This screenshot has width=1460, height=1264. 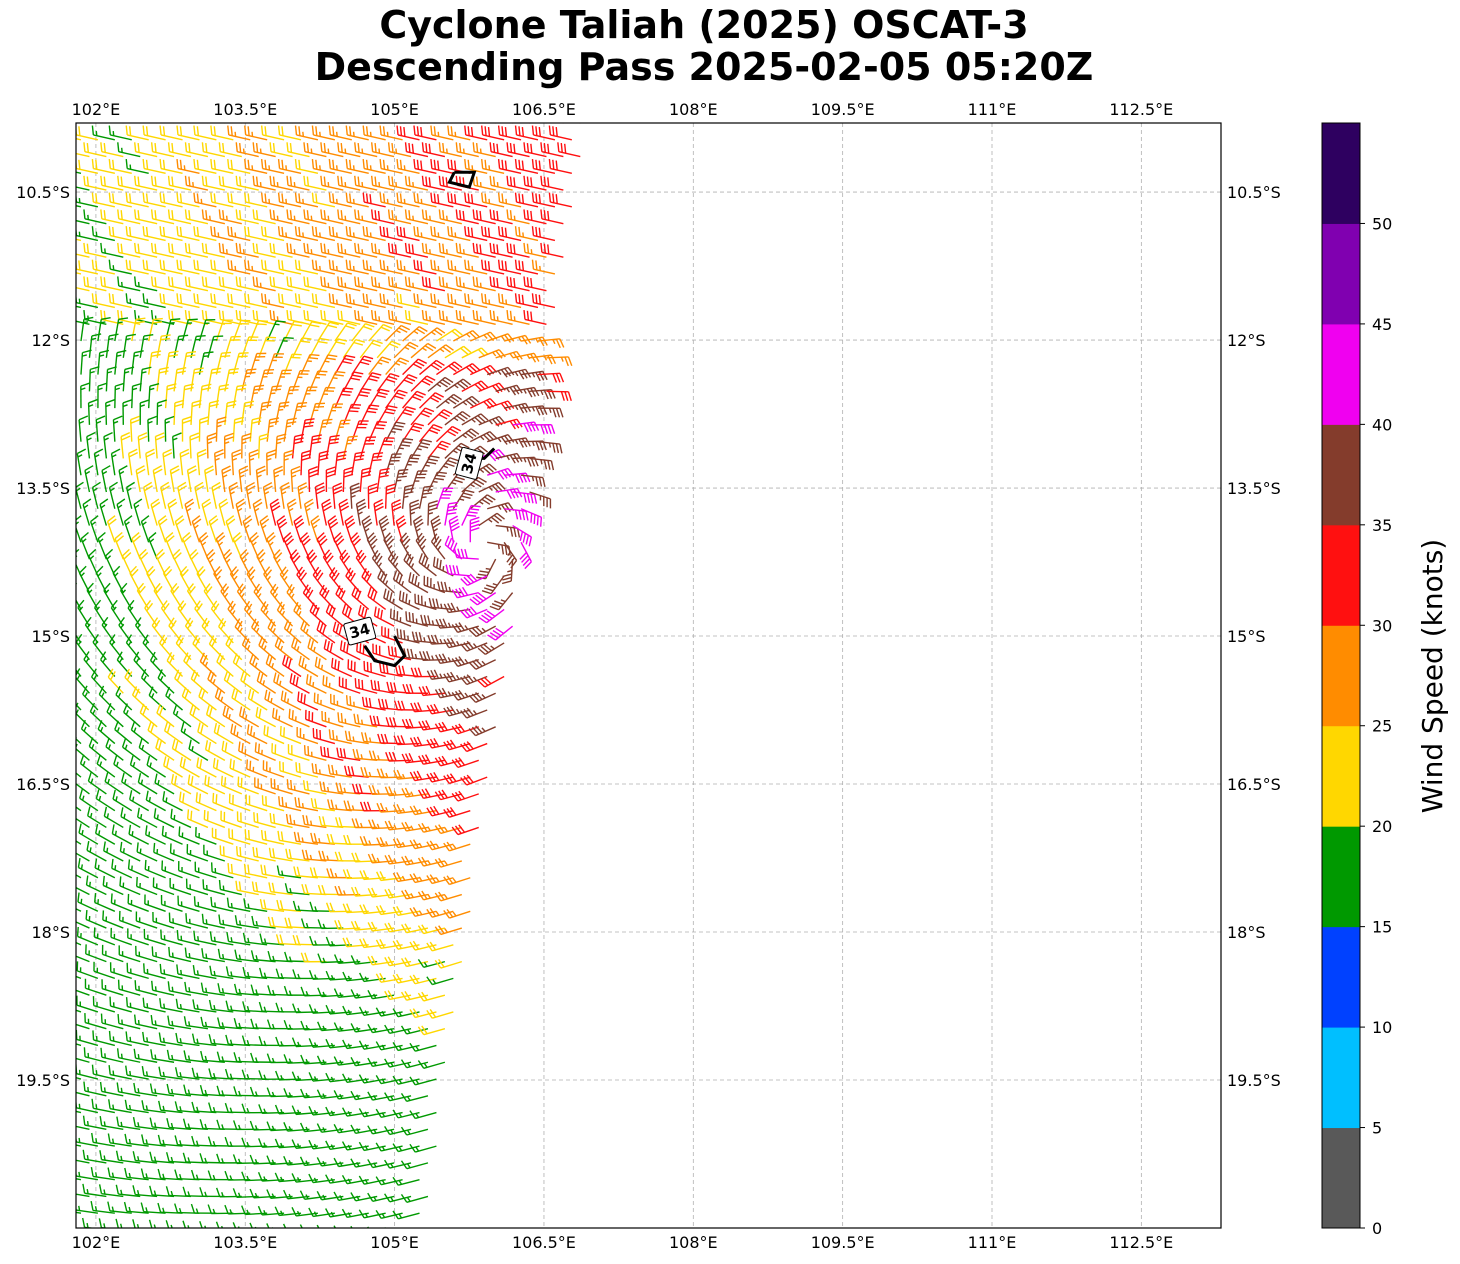 I want to click on title-line-2: Descending Pass 2025-02-05 05:20Z, so click(x=704, y=67).